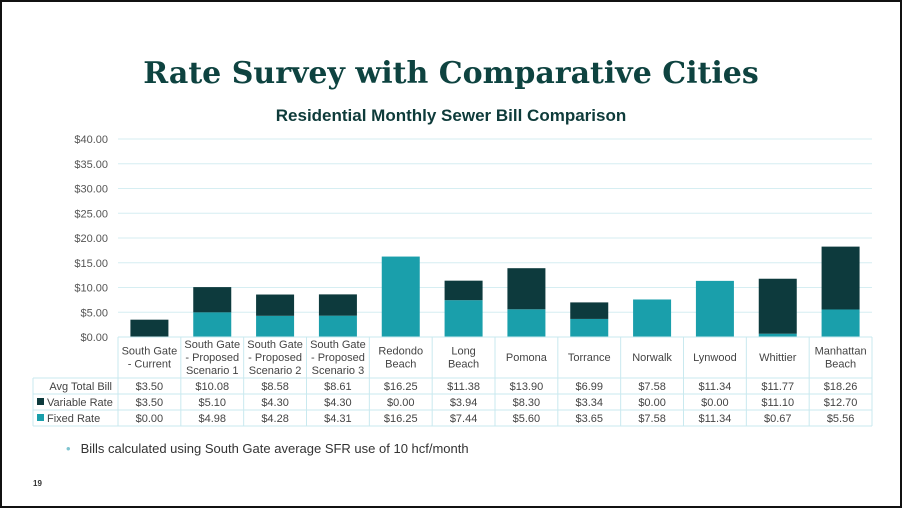 This screenshot has width=902, height=508. I want to click on y-tick-label: $25.00, so click(91, 214).